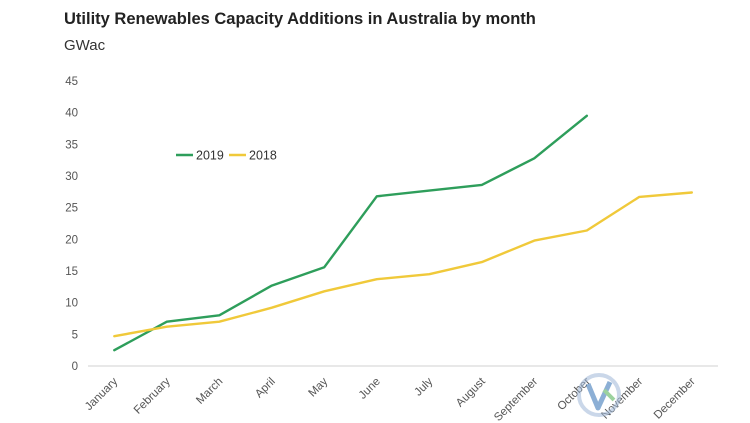 The width and height of the screenshot is (750, 423). I want to click on legend-label-2019: 2019, so click(210, 156).